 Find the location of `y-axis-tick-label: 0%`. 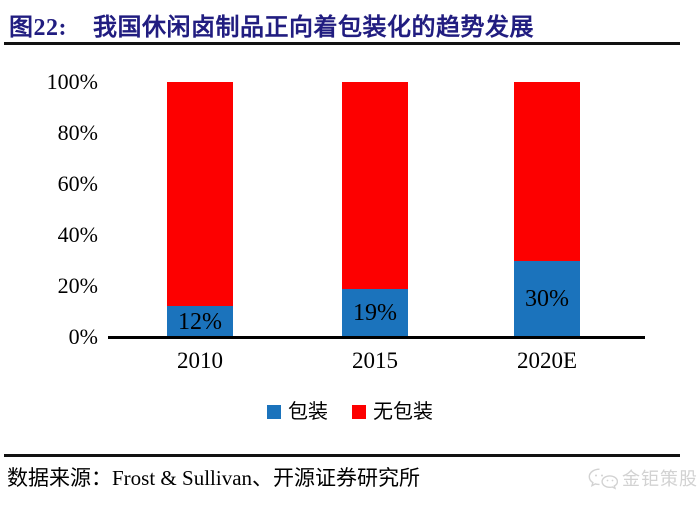

y-axis-tick-label: 0% is located at coordinates (83, 336).